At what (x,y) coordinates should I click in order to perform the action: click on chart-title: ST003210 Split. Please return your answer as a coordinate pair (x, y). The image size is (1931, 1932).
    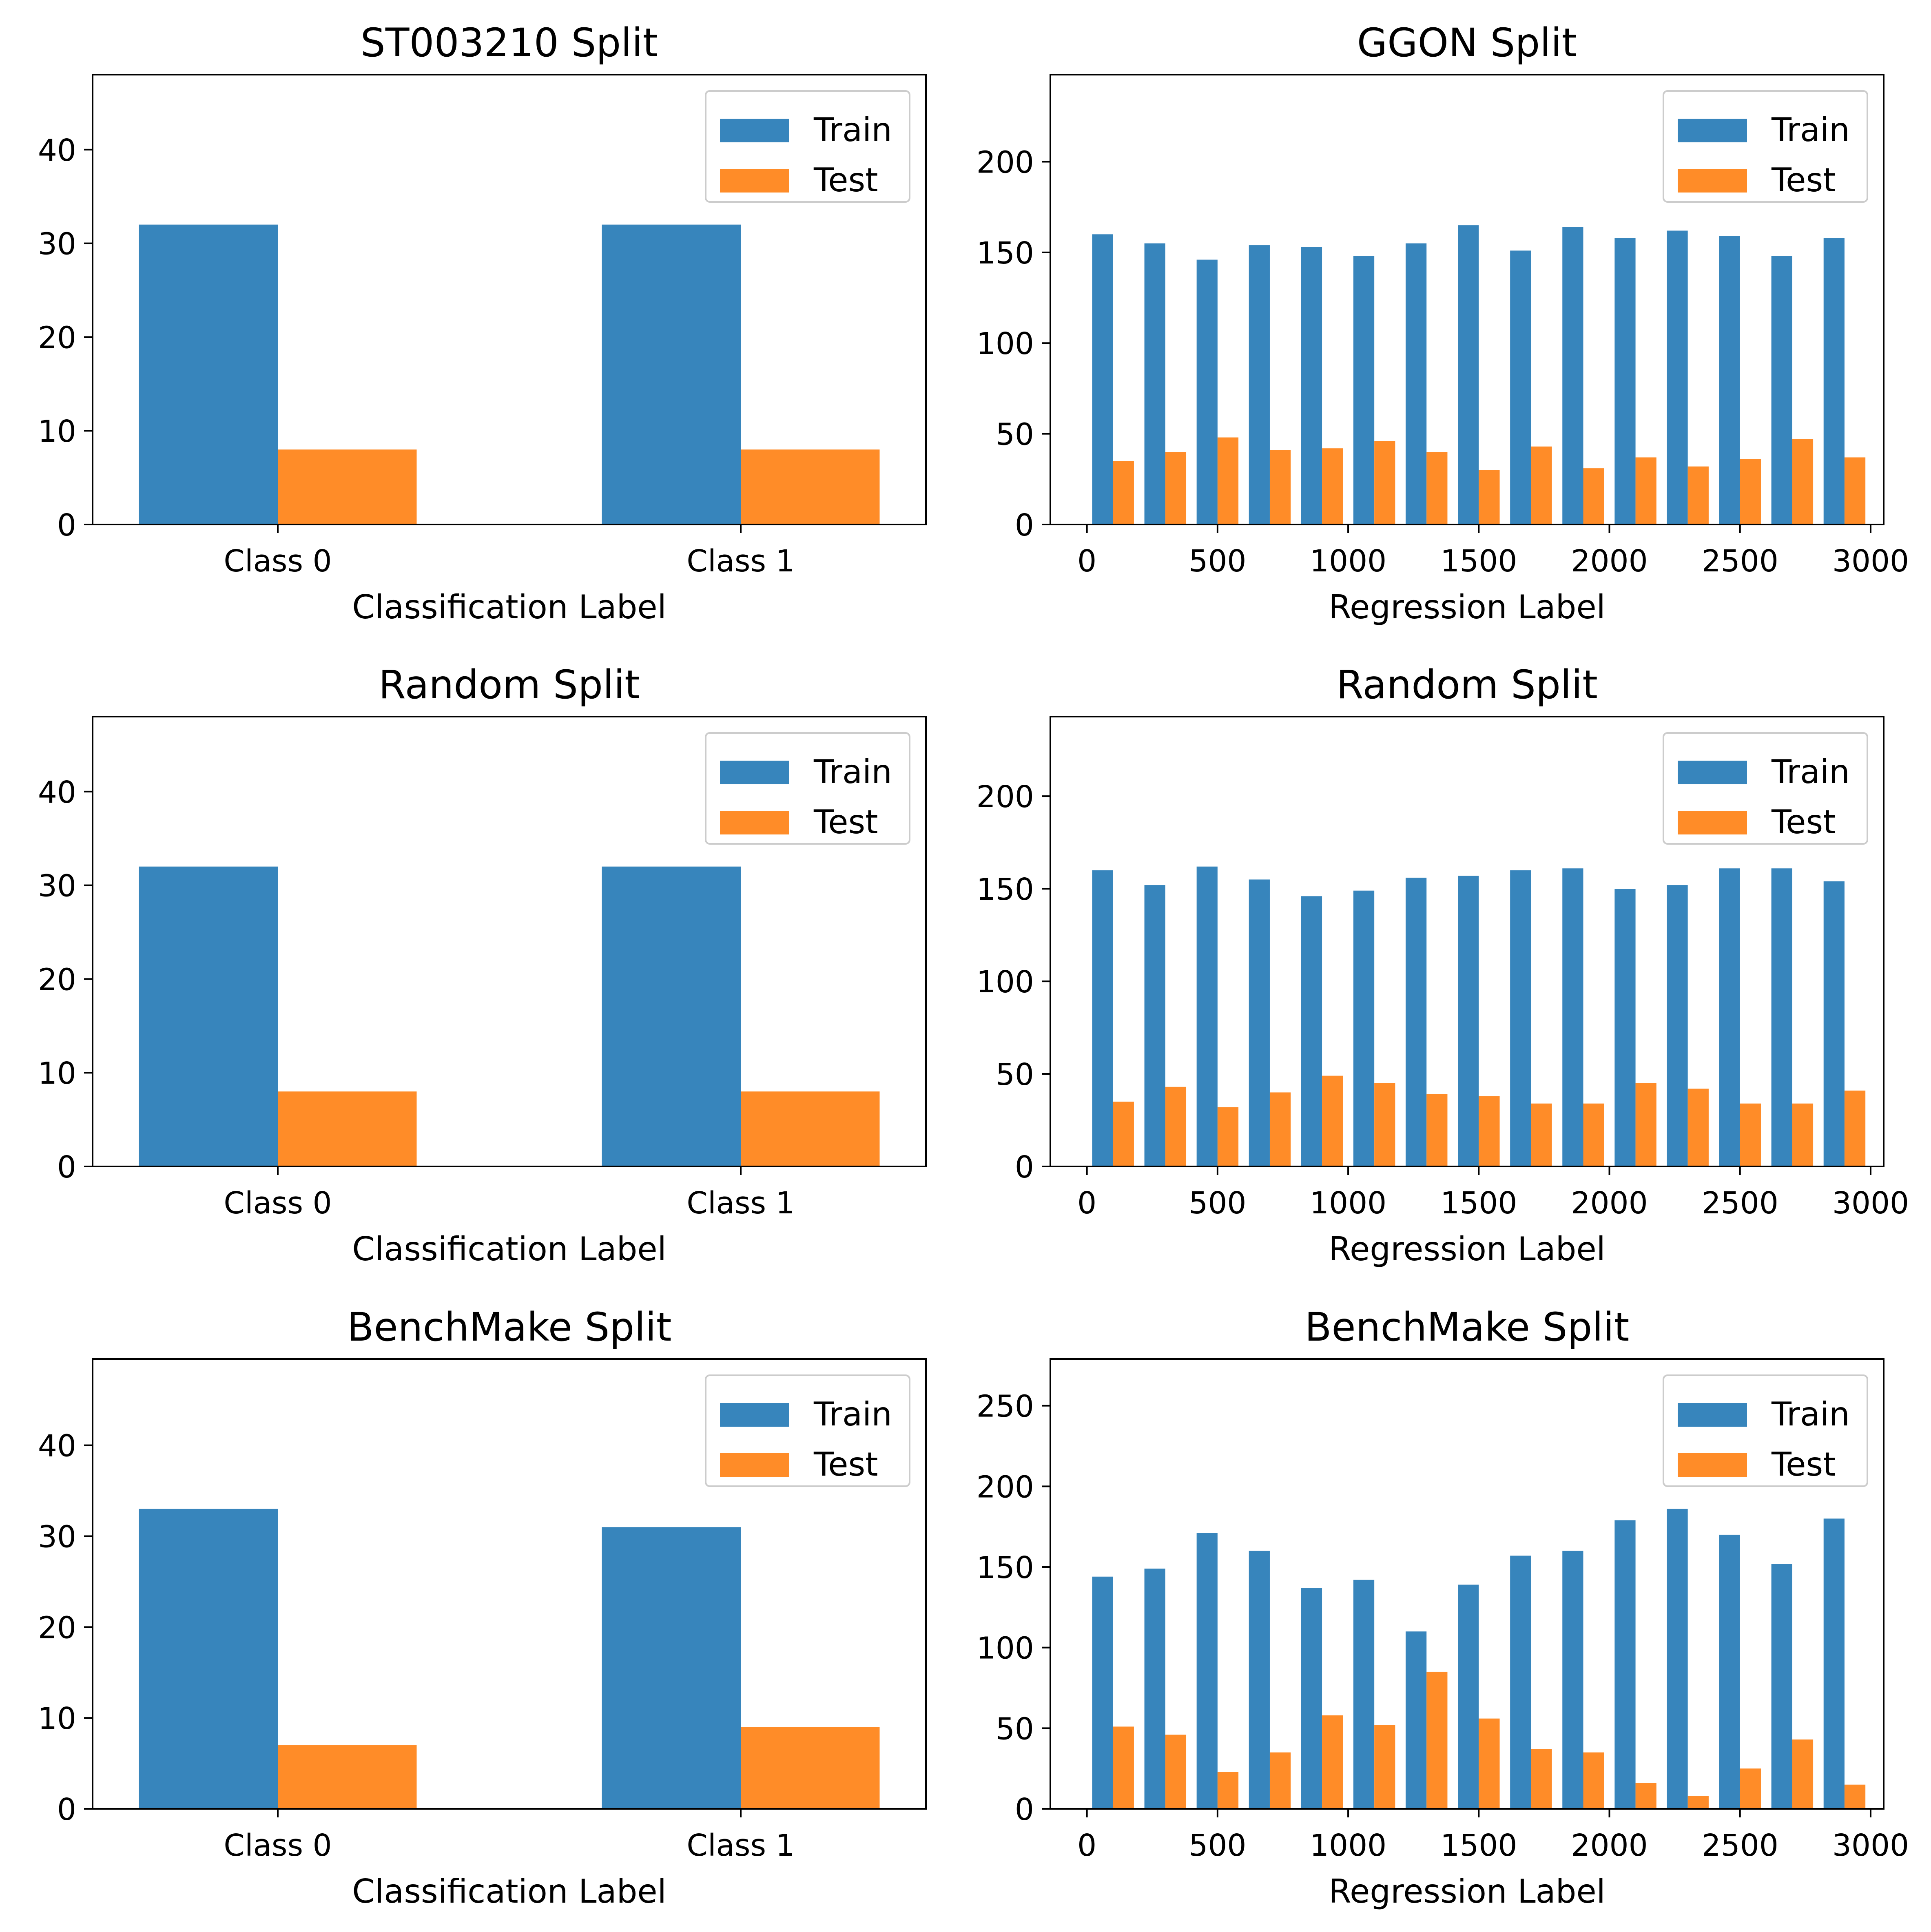
    Looking at the image, I should click on (509, 43).